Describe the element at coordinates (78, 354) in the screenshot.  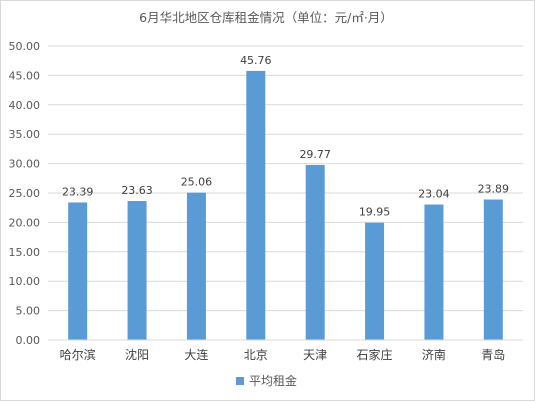
I see `x-tick-label: 哈尔滨` at that location.